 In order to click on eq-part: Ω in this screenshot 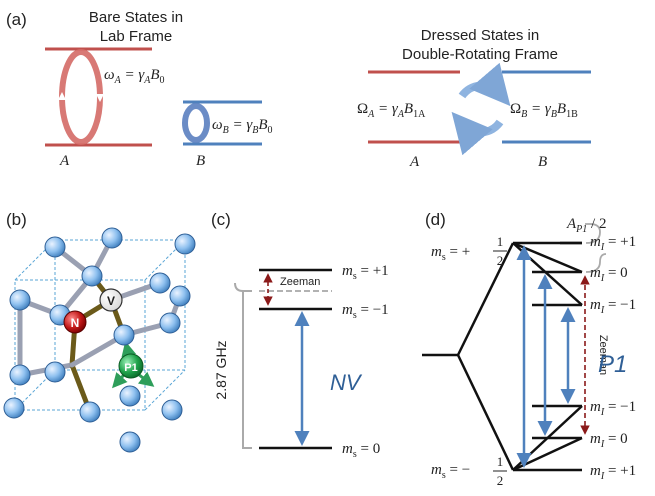, I will do `click(515, 109)`.